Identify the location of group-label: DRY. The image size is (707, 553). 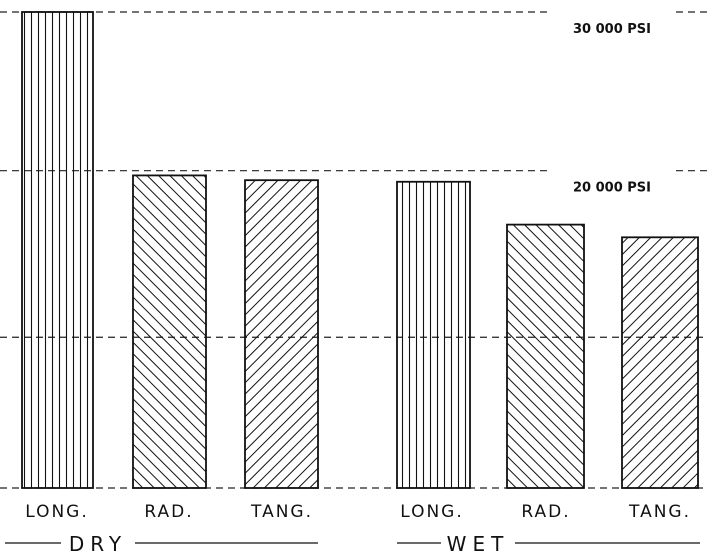
(98, 542).